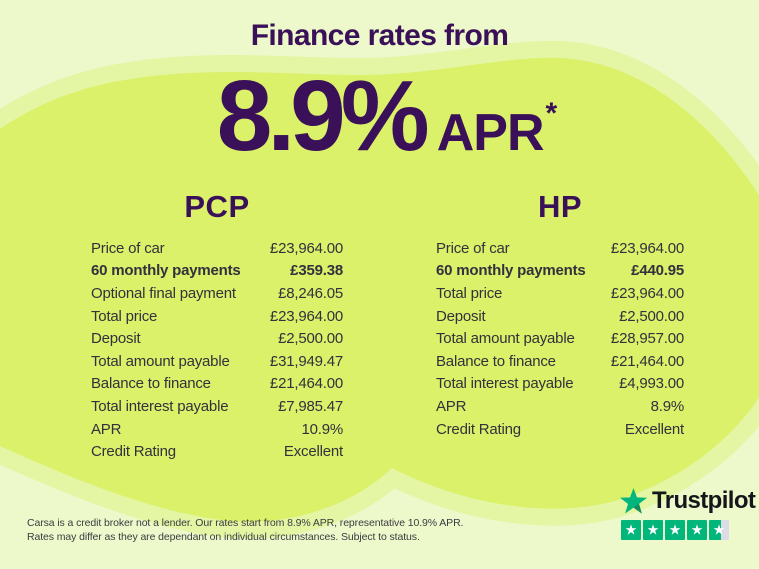 Image resolution: width=759 pixels, height=569 pixels. What do you see at coordinates (310, 293) in the screenshot?
I see `row-value: £8,246.05` at bounding box center [310, 293].